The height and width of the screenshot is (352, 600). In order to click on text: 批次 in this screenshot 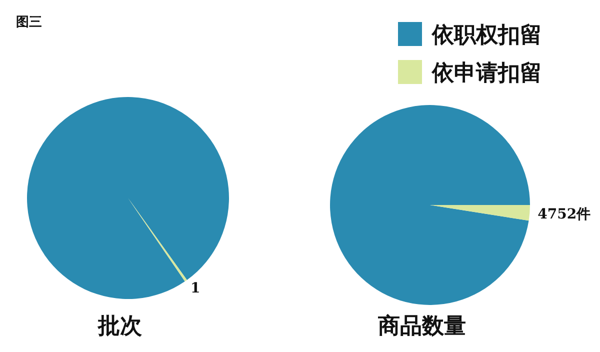, I will do `click(120, 326)`.